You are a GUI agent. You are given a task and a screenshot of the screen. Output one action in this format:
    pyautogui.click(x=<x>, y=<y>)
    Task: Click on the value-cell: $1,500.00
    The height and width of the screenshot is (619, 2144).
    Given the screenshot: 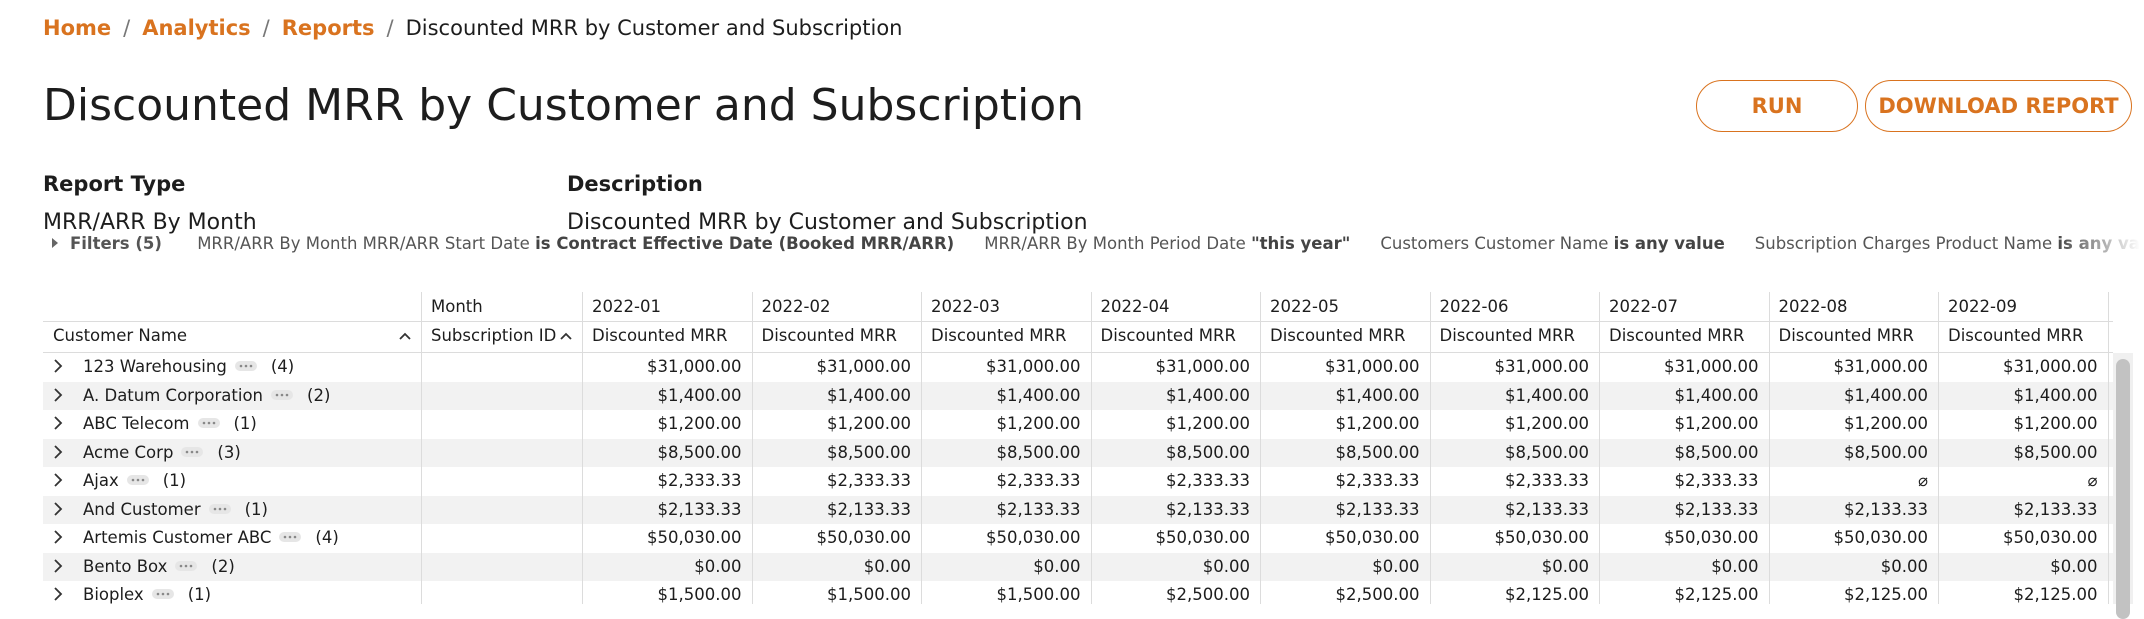 What is the action you would take?
    pyautogui.click(x=699, y=594)
    